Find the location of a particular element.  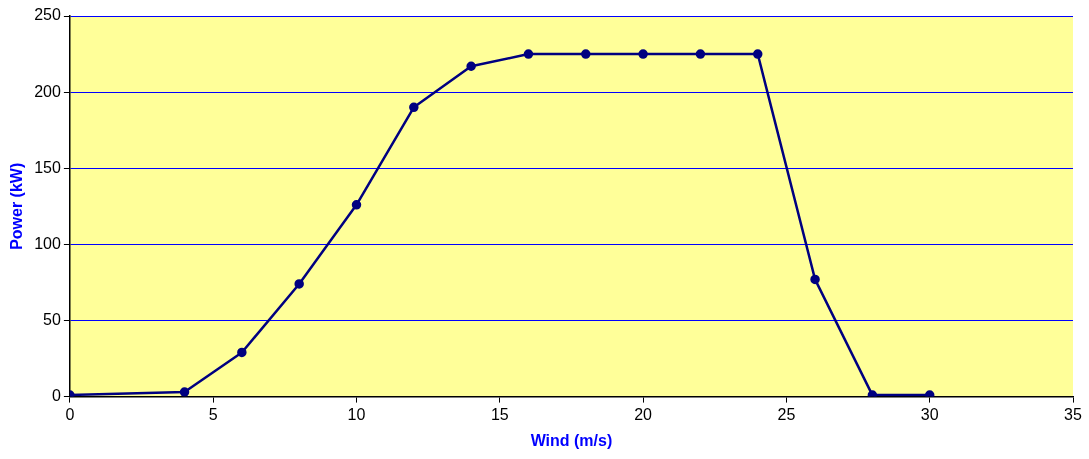

x-tick-label: 30 is located at coordinates (929, 414).